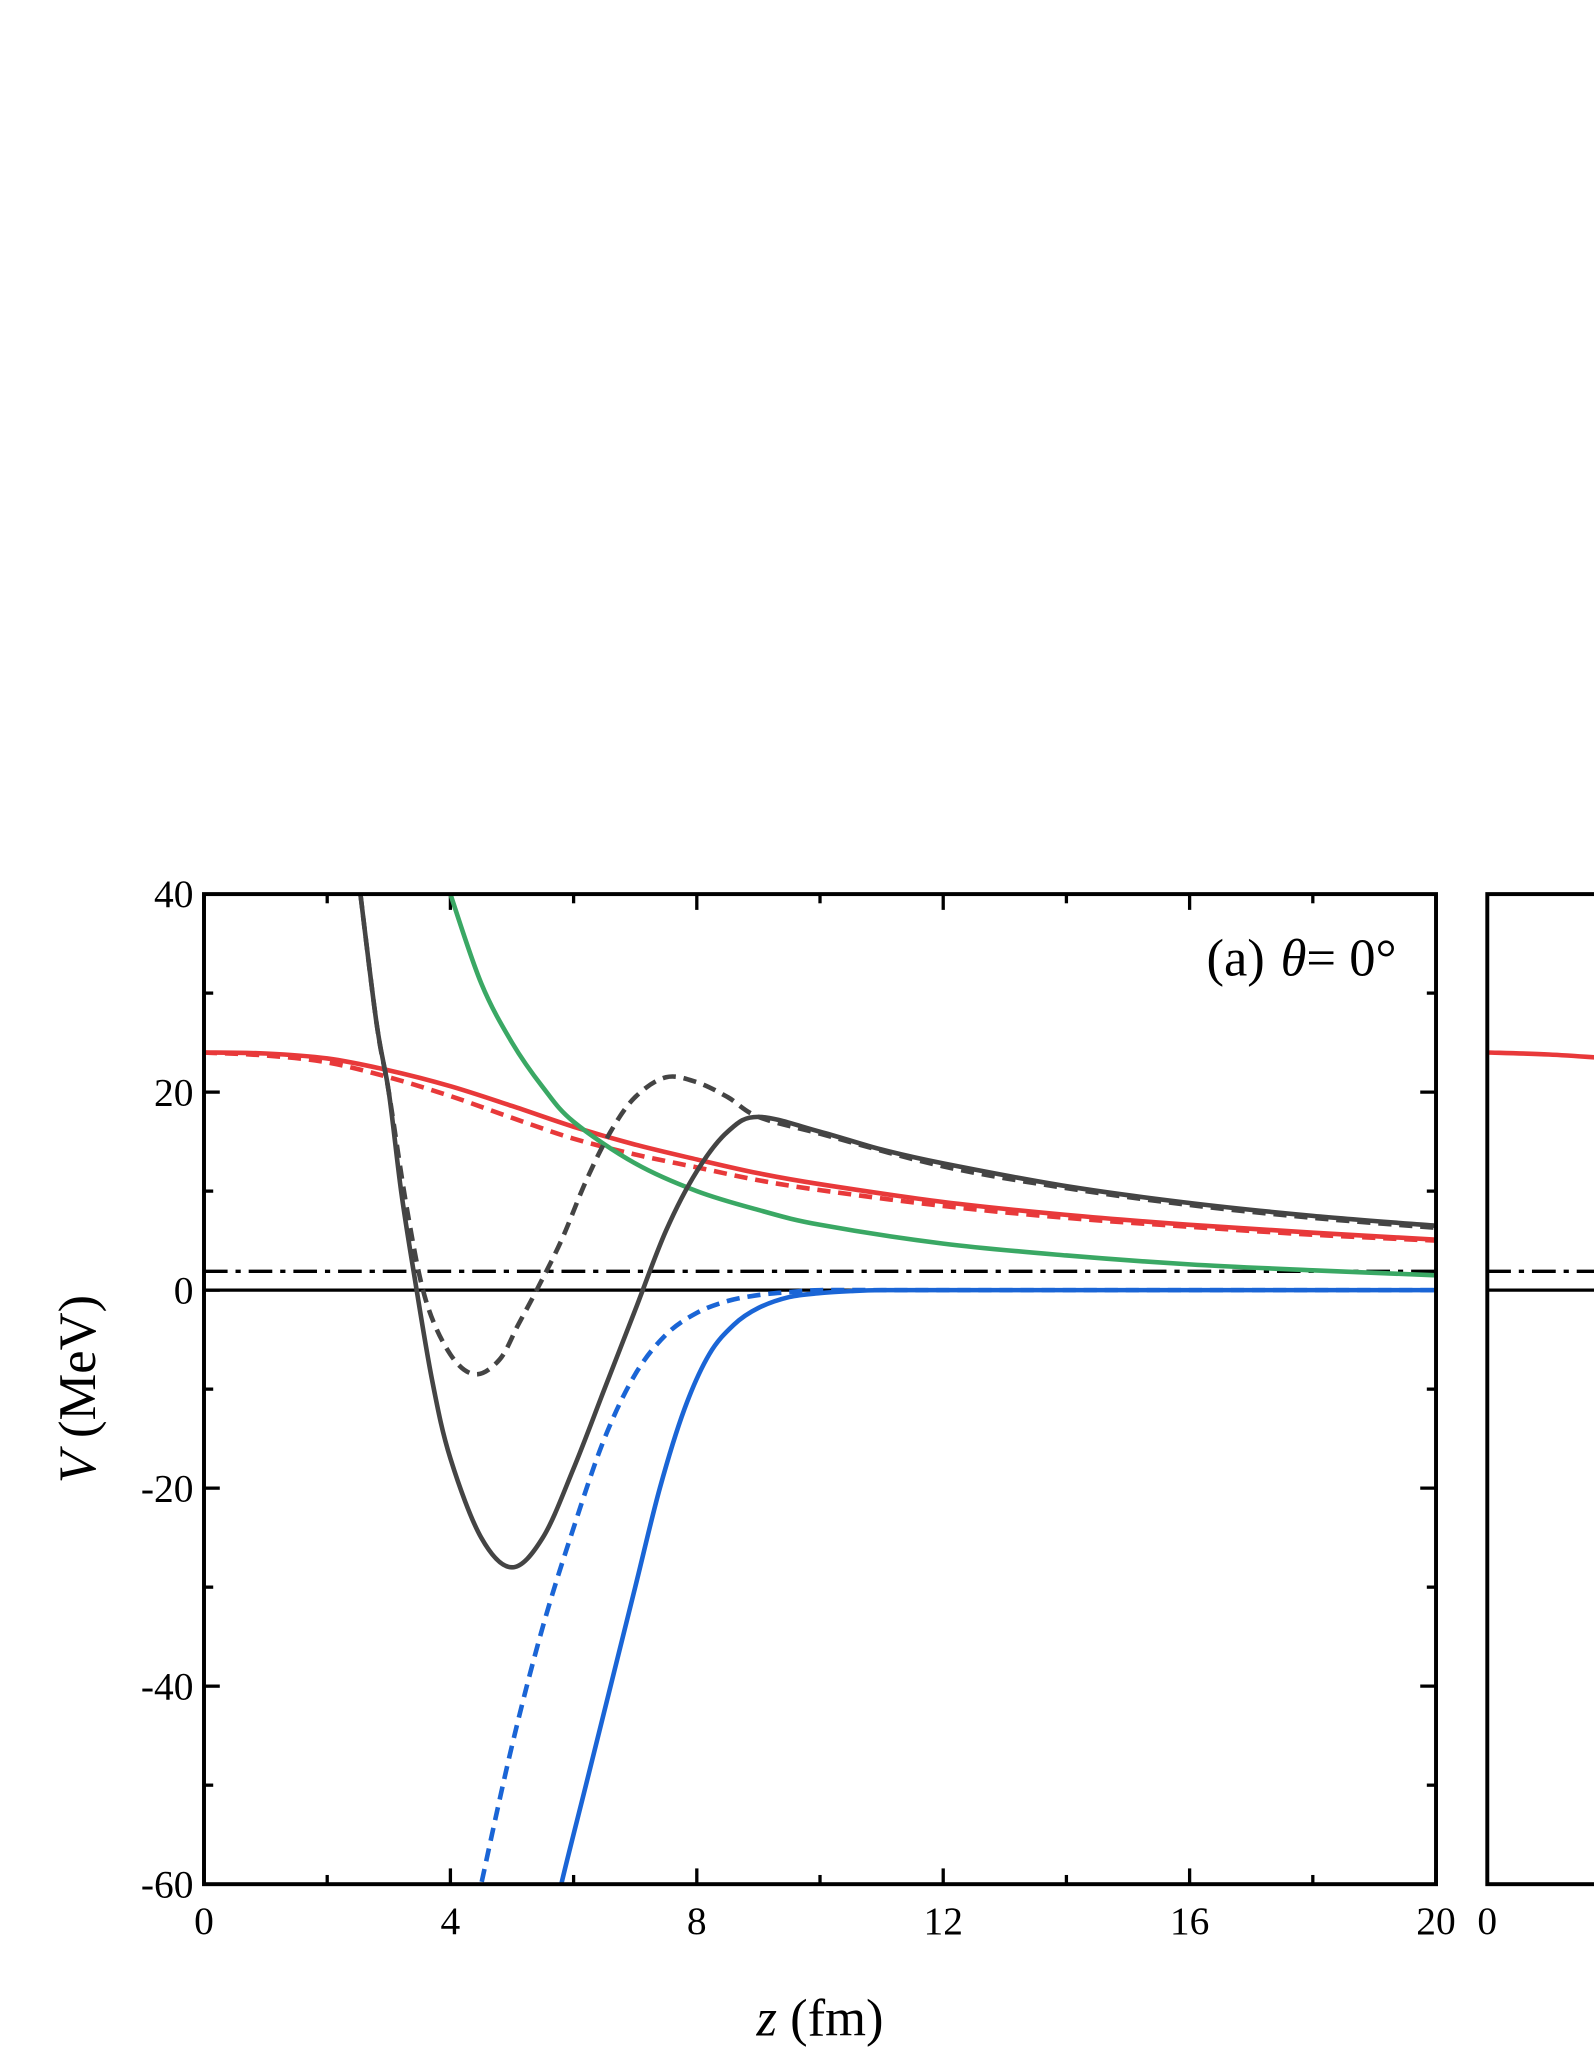  What do you see at coordinates (78, 1464) in the screenshot?
I see `y-axis-label-part: V` at bounding box center [78, 1464].